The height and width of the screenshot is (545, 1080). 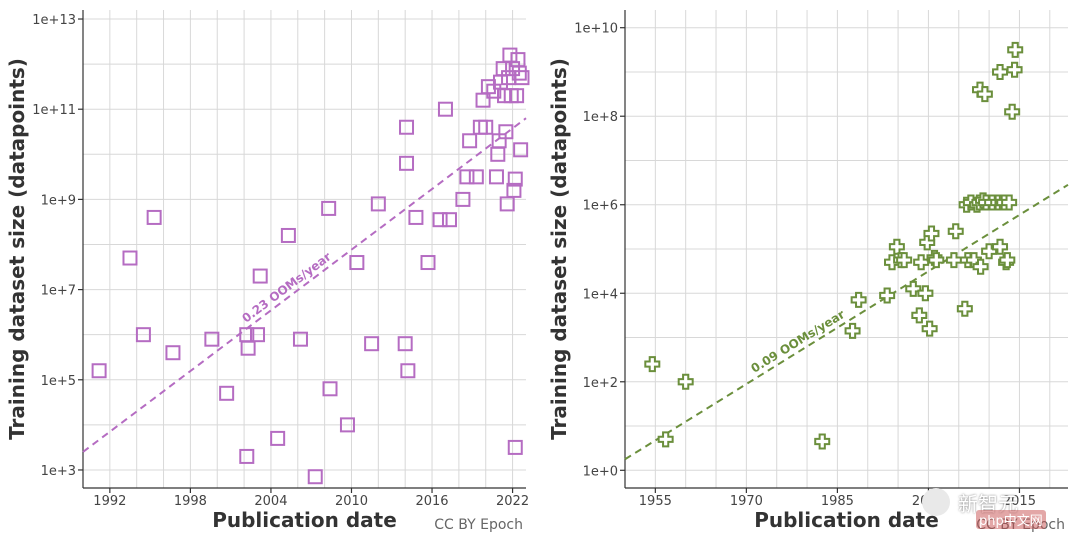 What do you see at coordinates (351, 501) in the screenshot?
I see `x-tick-label: 2010` at bounding box center [351, 501].